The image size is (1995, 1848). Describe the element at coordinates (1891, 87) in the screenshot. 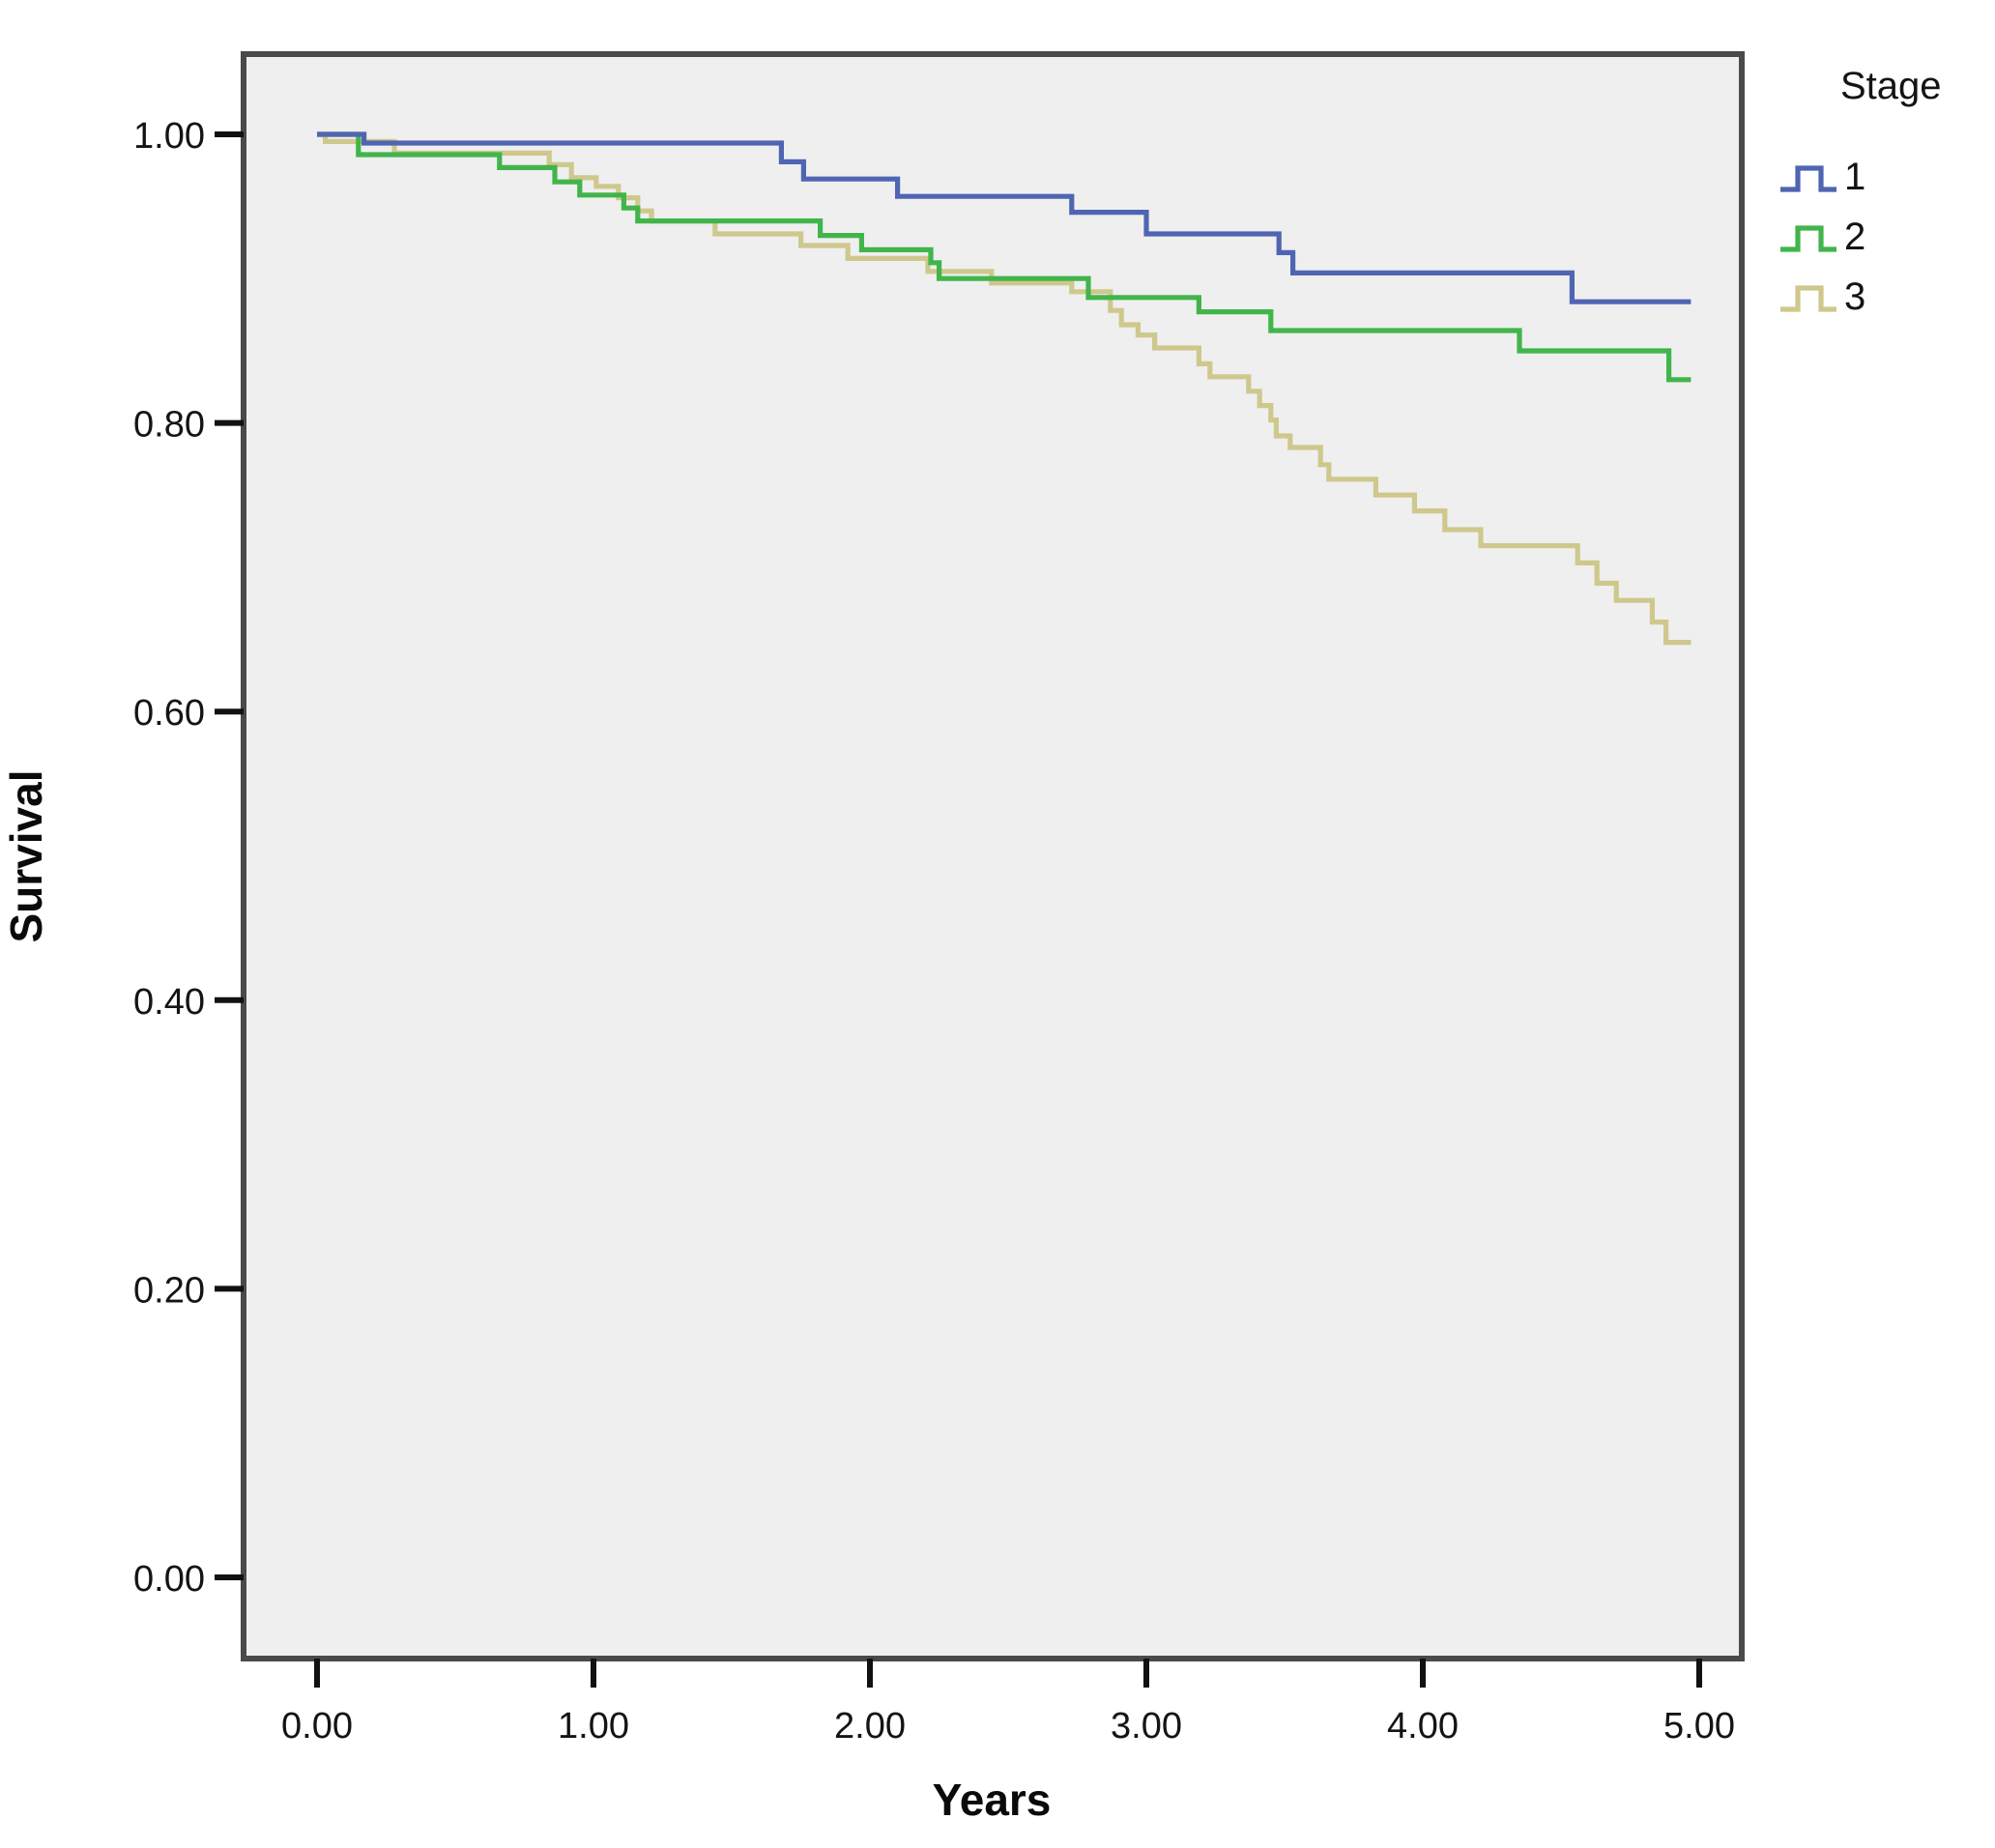

I see `legend-title: Stage` at that location.